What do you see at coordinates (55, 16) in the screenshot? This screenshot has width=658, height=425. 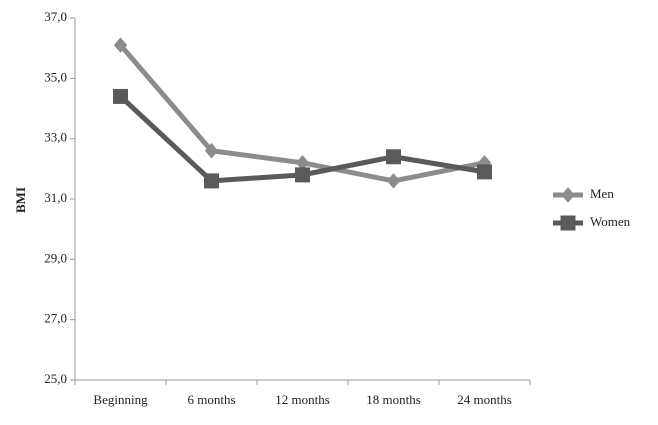 I see `y-tick-label: 37,0` at bounding box center [55, 16].